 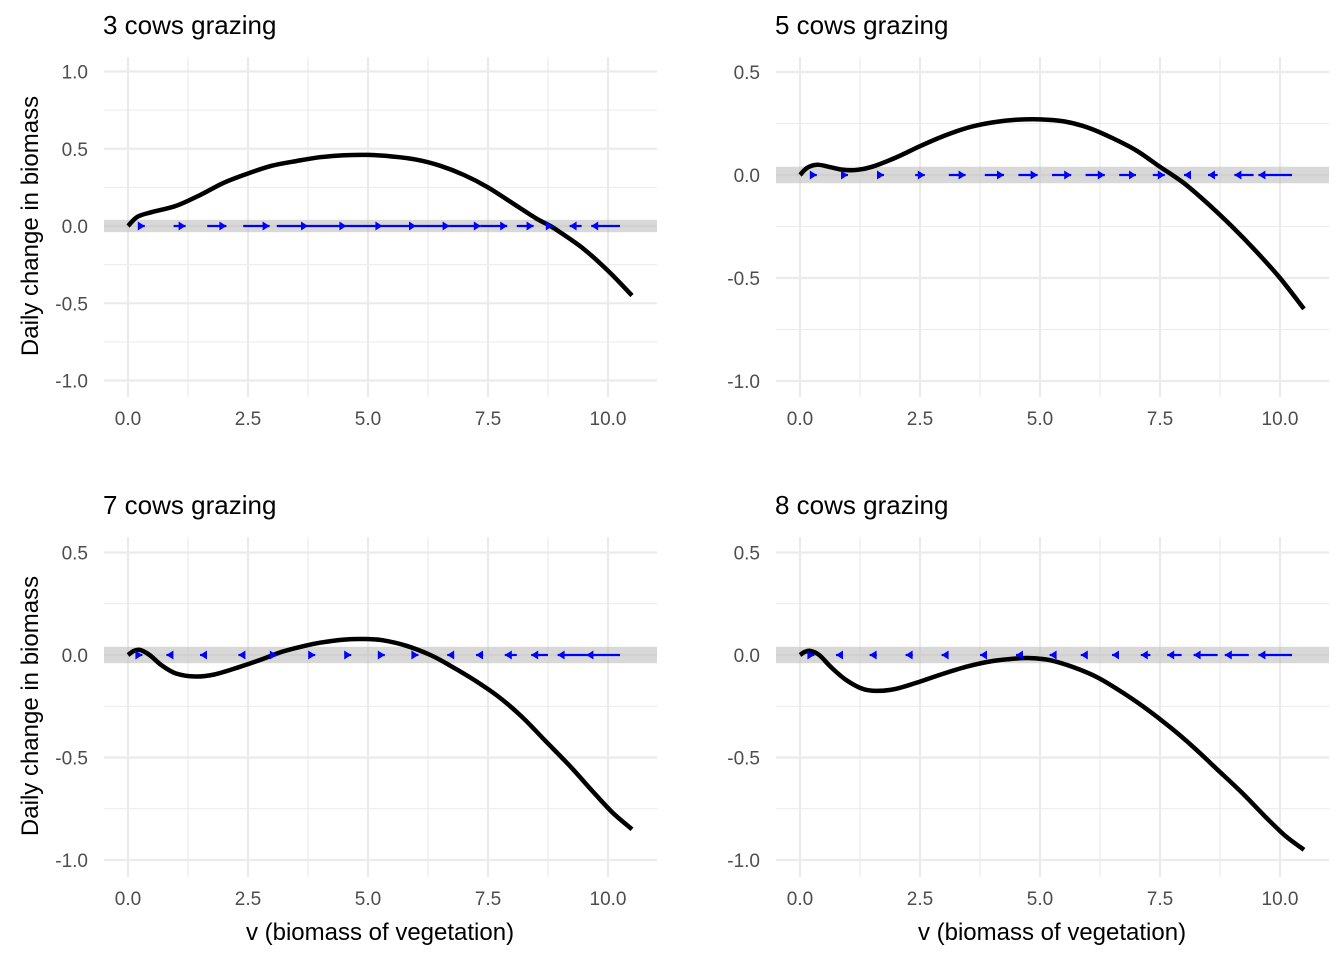 I want to click on y-tick-label: 1.0, so click(x=75, y=73).